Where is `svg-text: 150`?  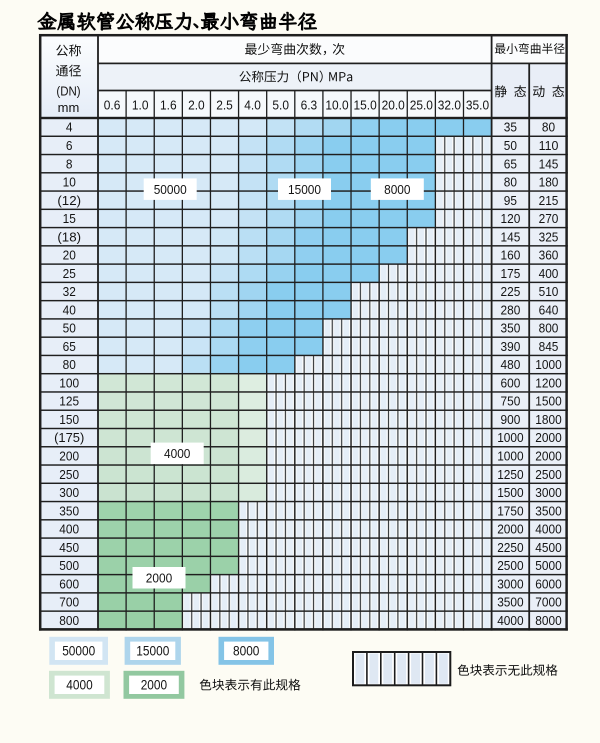 svg-text: 150 is located at coordinates (69, 419).